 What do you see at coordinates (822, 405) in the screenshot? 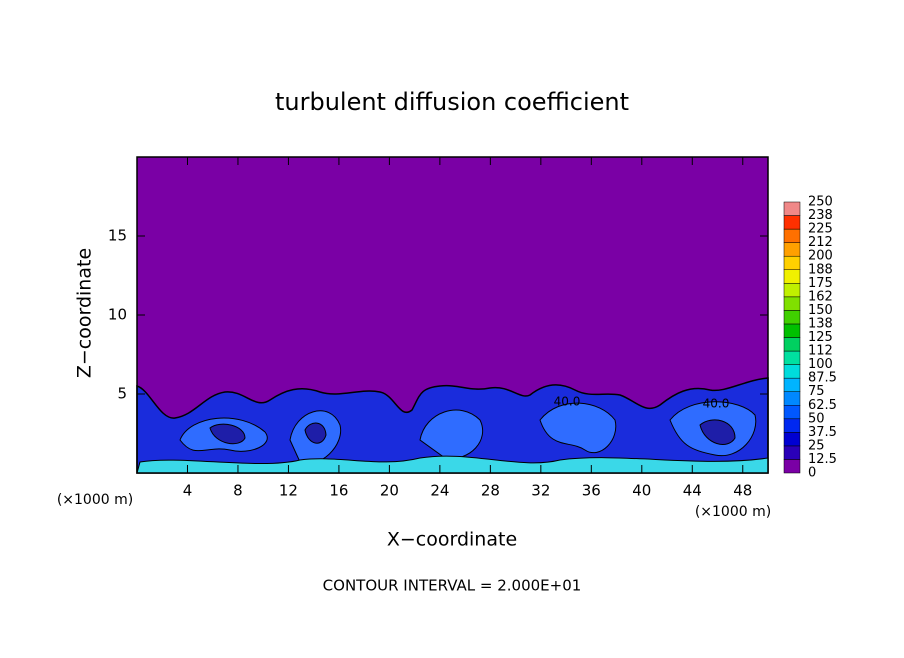
I see `colorbar-label: 62.5` at bounding box center [822, 405].